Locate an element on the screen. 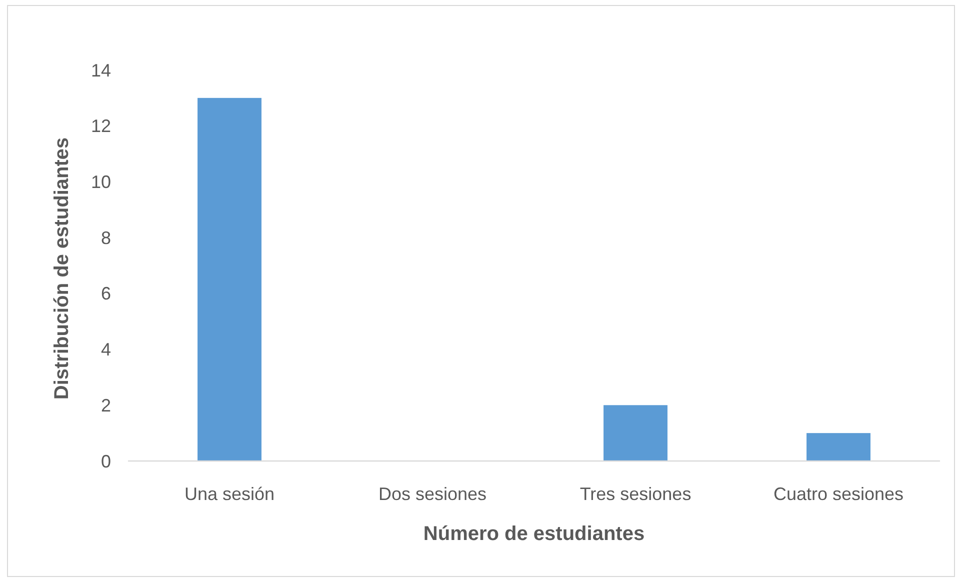 Image resolution: width=961 pixels, height=580 pixels. y-tick-label: 6 is located at coordinates (105, 294).